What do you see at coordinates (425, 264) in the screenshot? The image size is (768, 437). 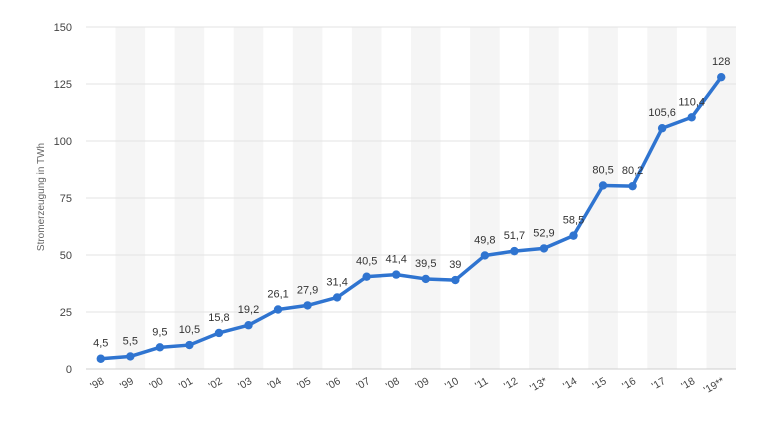 I see `data-label: 39,5` at bounding box center [425, 264].